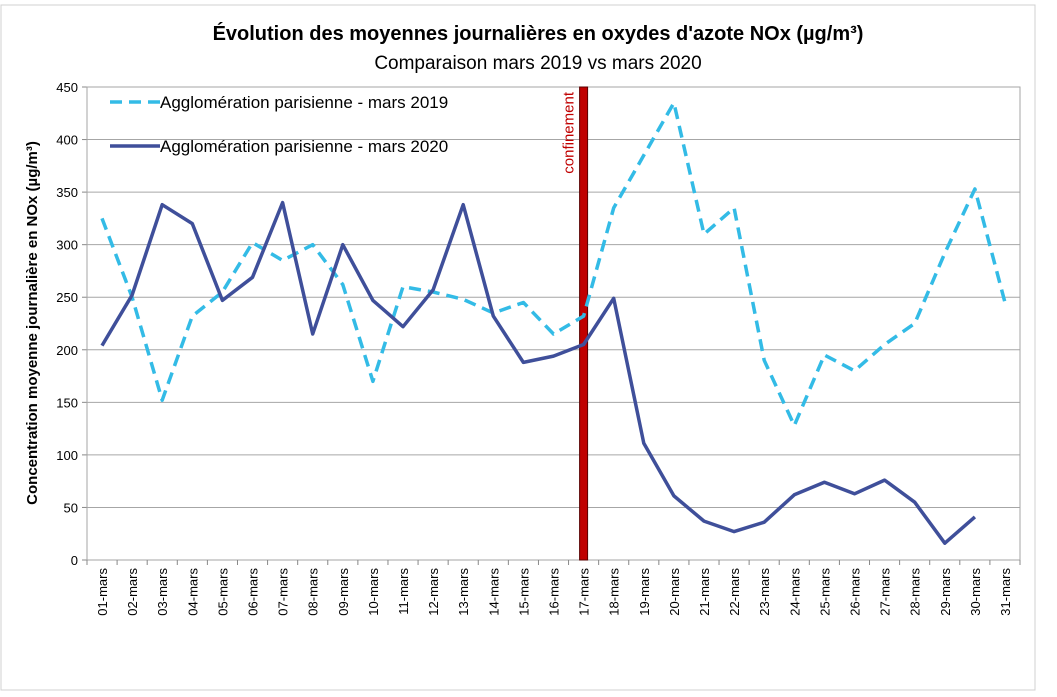  I want to click on y-tick-label: 200, so click(67, 350).